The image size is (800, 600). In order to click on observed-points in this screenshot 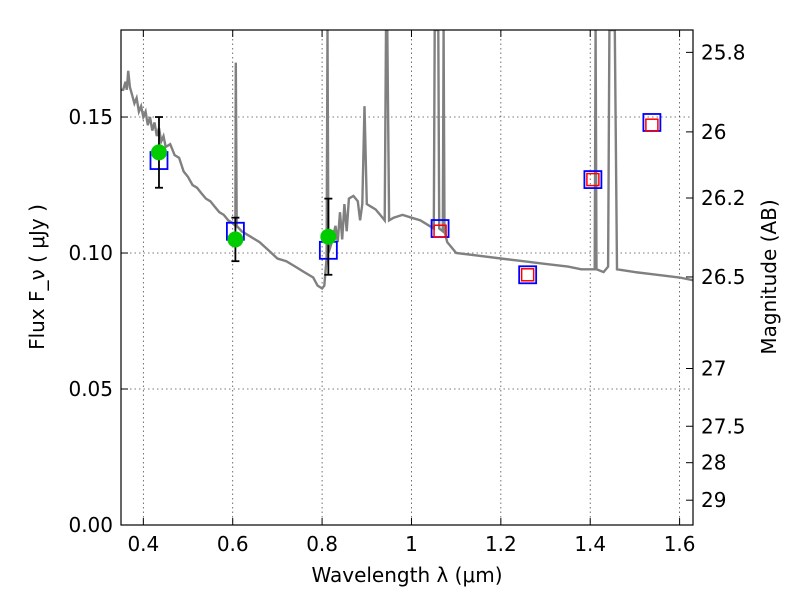, I will do `click(243, 196)`.